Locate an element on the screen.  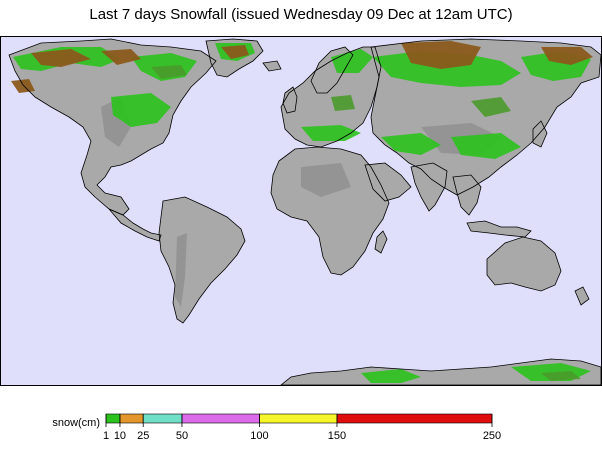
southeast-asia-coastline is located at coordinates (467, 195).